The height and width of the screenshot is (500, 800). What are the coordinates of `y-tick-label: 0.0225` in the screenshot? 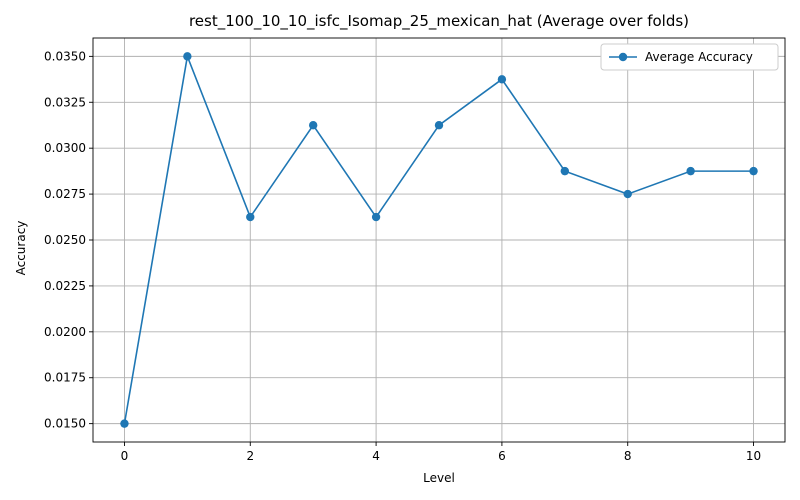 It's located at (65, 286).